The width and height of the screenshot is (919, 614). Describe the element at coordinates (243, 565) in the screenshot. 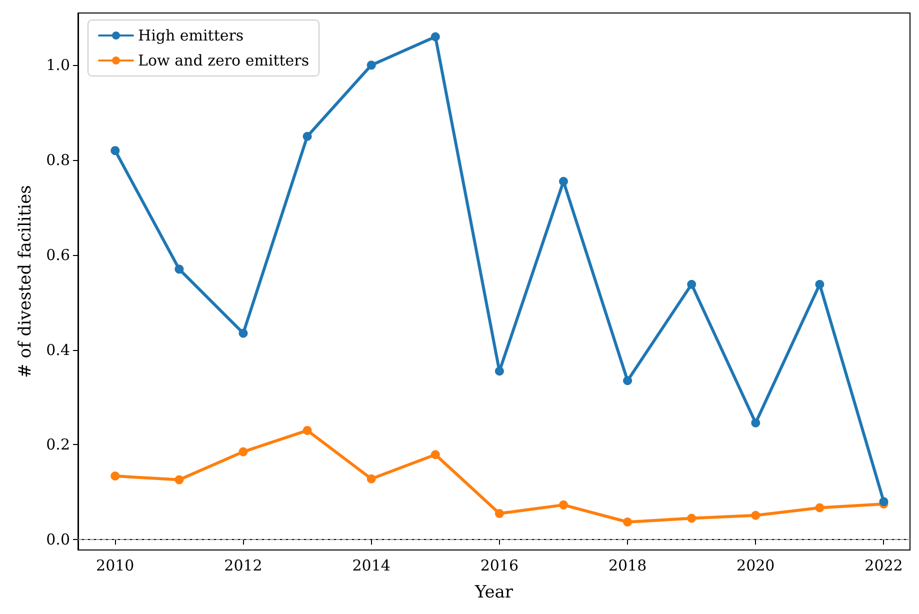

I see `x-tick-label: 2012` at that location.